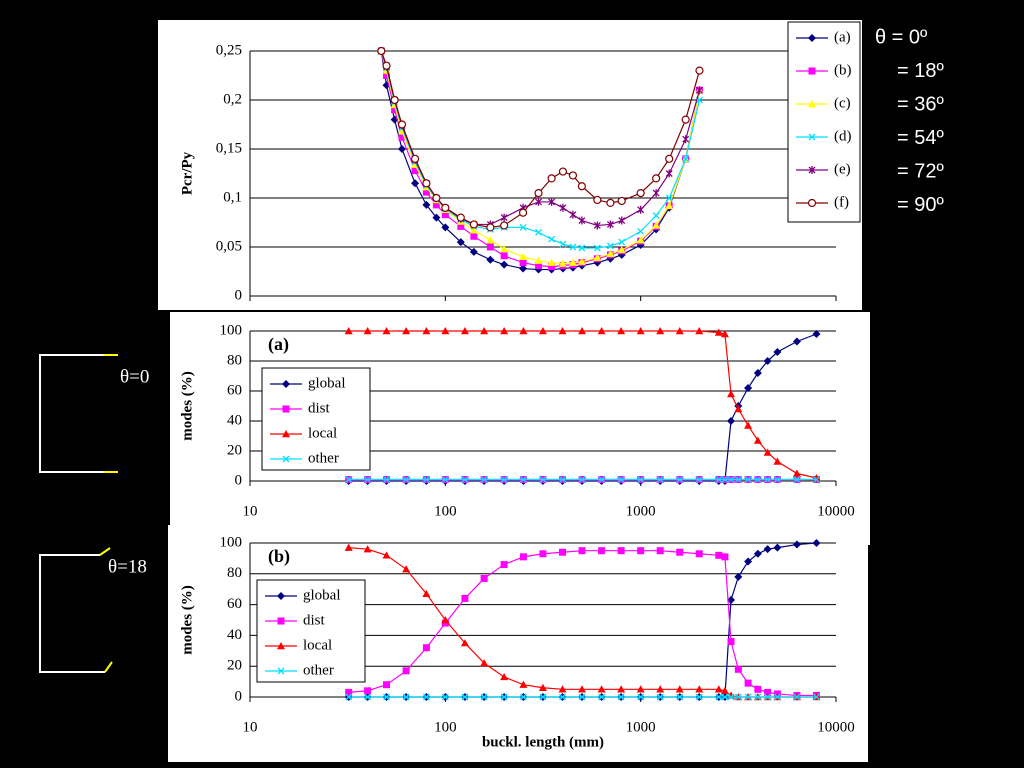 Image resolution: width=1024 pixels, height=768 pixels. Describe the element at coordinates (234, 360) in the screenshot. I see `y-tick-label: 80` at that location.